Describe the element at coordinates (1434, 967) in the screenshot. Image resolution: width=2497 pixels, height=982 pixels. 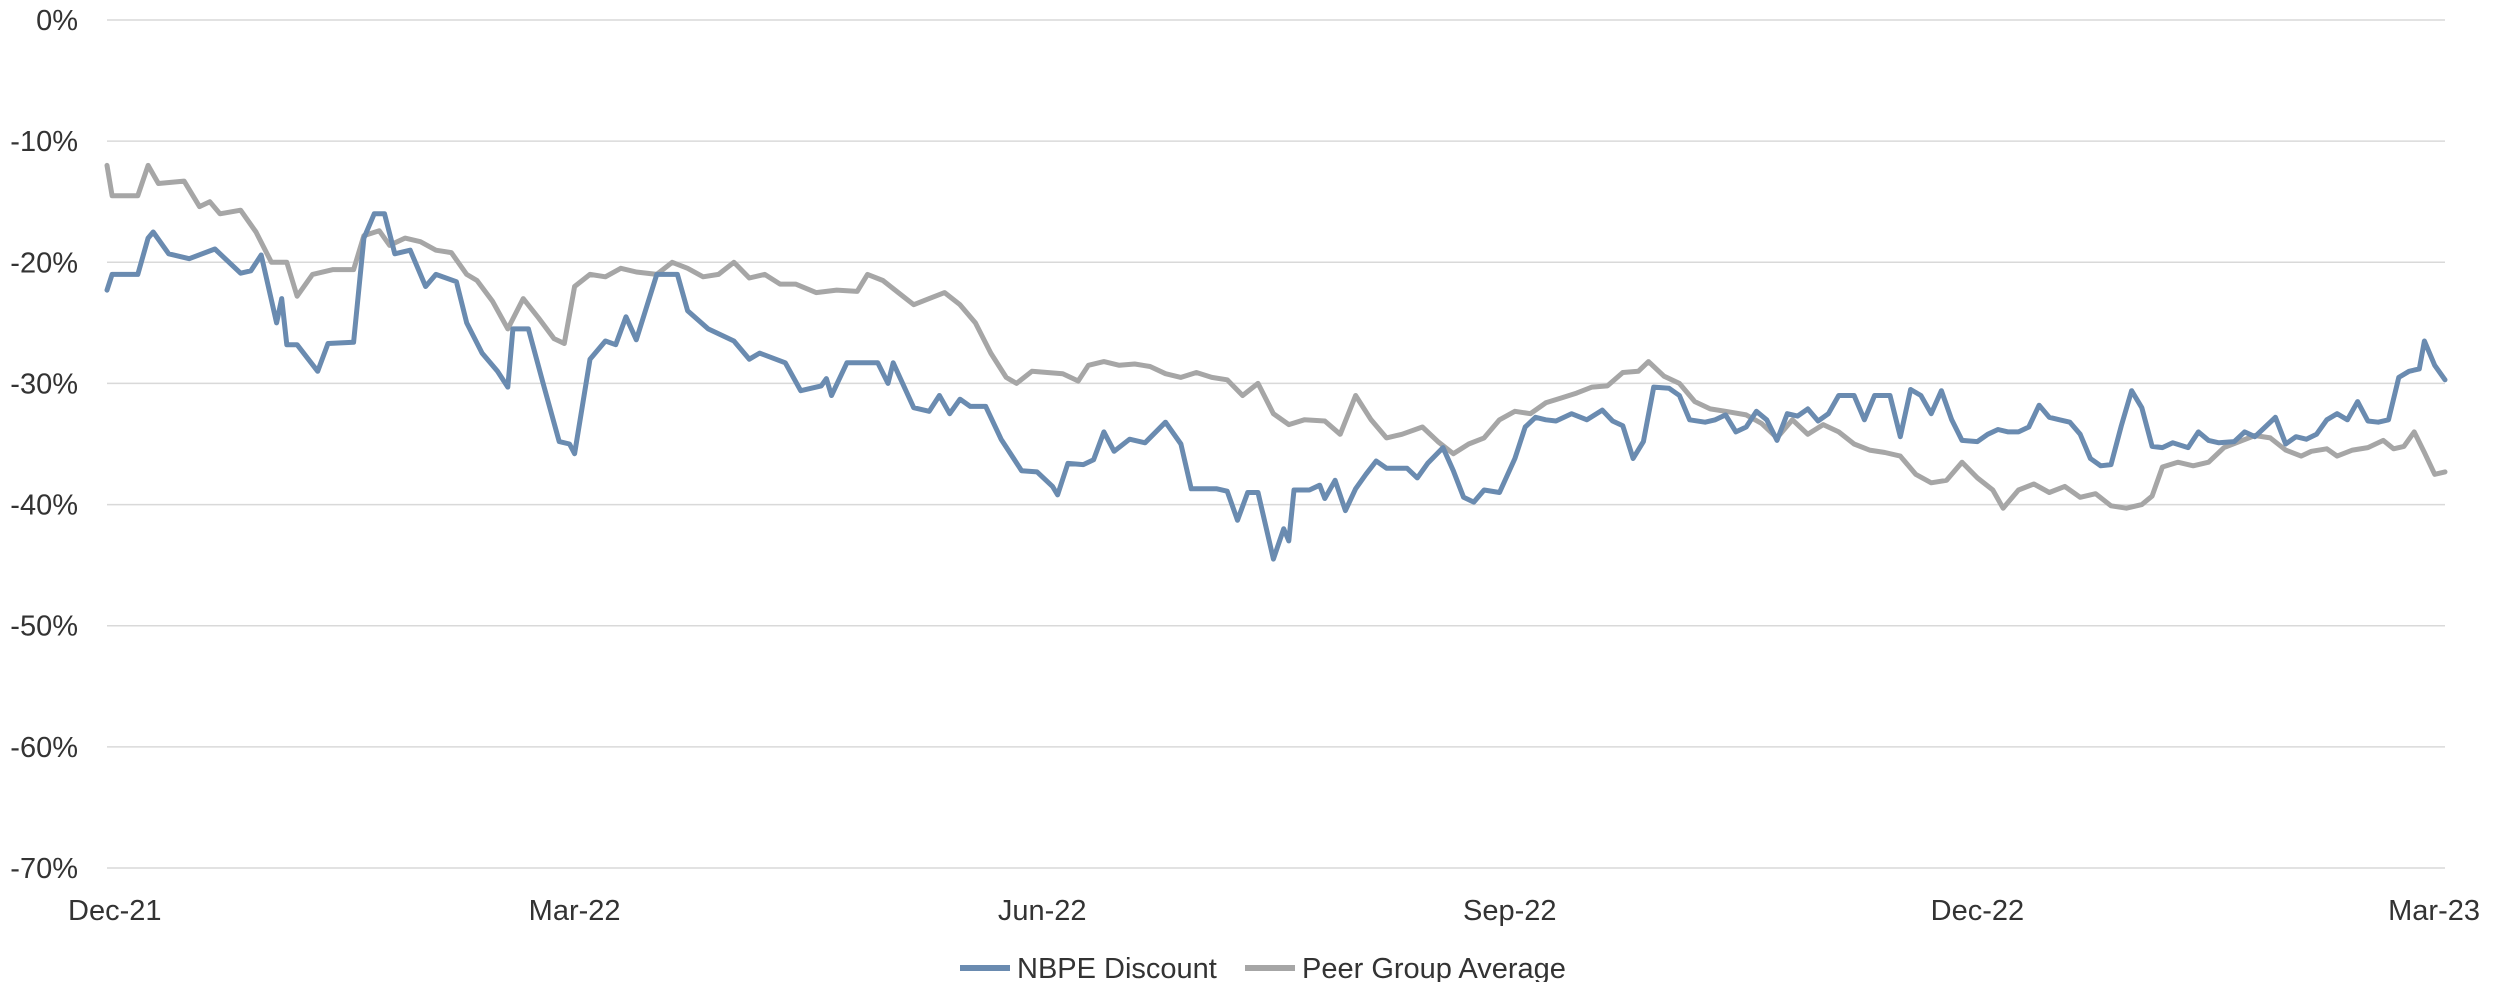
I see `legend-label: Peer Group Average` at that location.